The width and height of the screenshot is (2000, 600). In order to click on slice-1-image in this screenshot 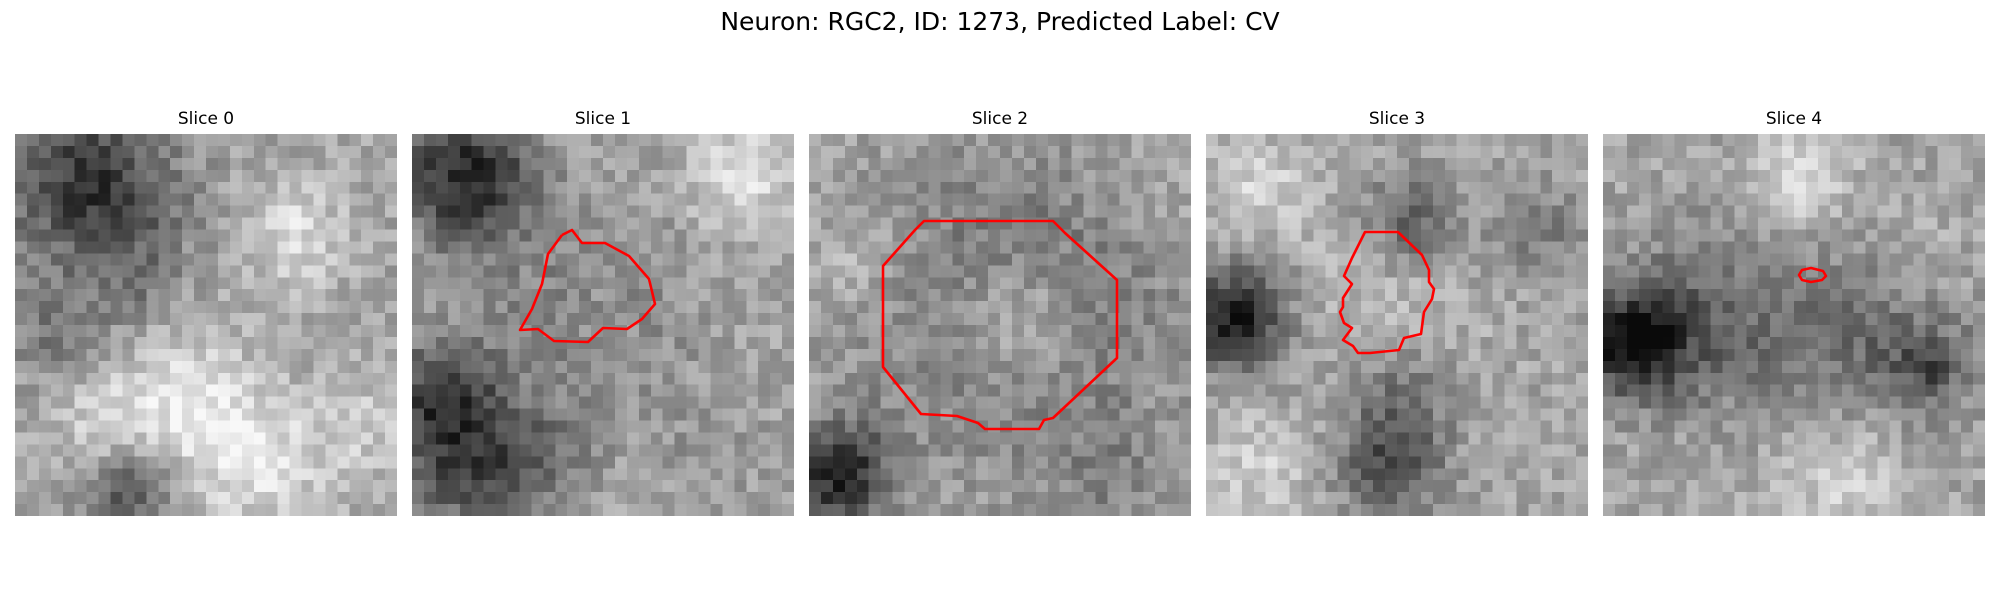, I will do `click(603, 325)`.